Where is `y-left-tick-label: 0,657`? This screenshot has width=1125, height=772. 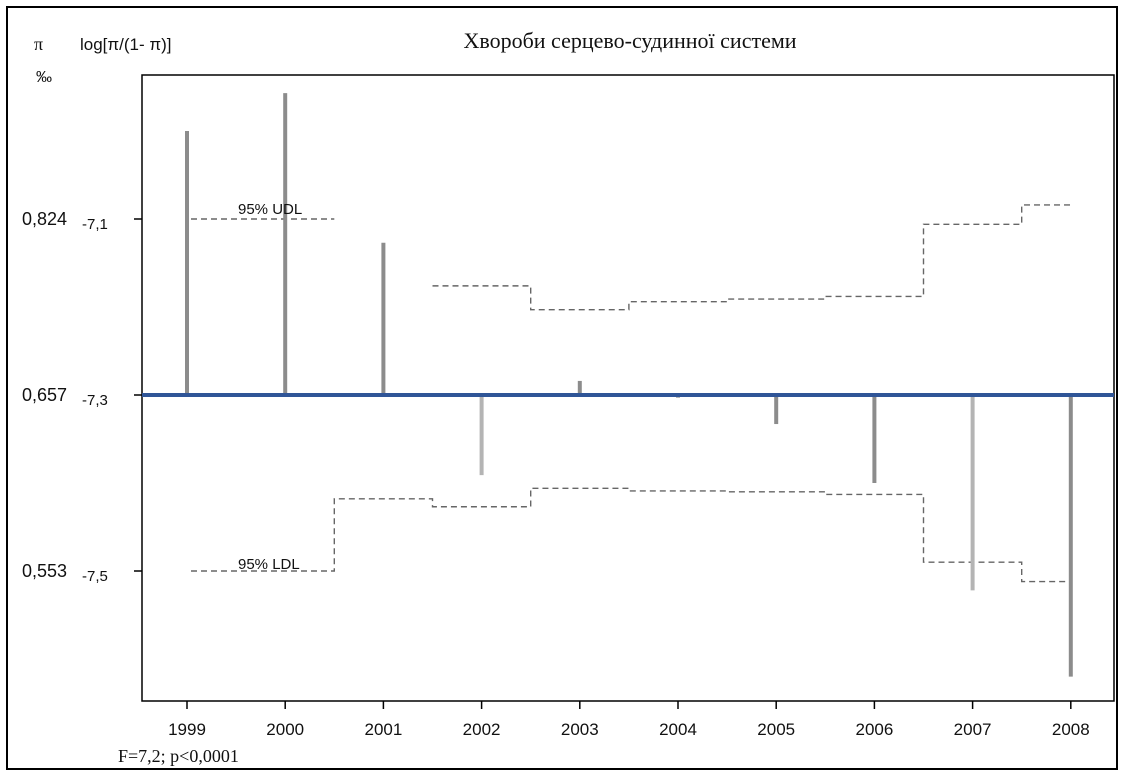 y-left-tick-label: 0,657 is located at coordinates (44, 395).